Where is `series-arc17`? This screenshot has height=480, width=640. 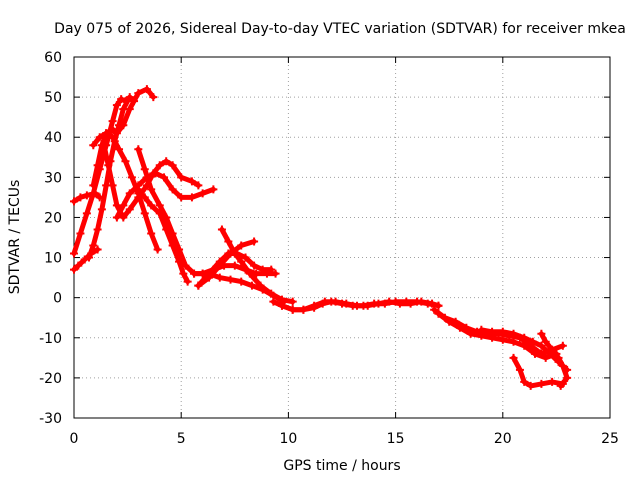
series-arc17 is located at coordinates (360, 305).